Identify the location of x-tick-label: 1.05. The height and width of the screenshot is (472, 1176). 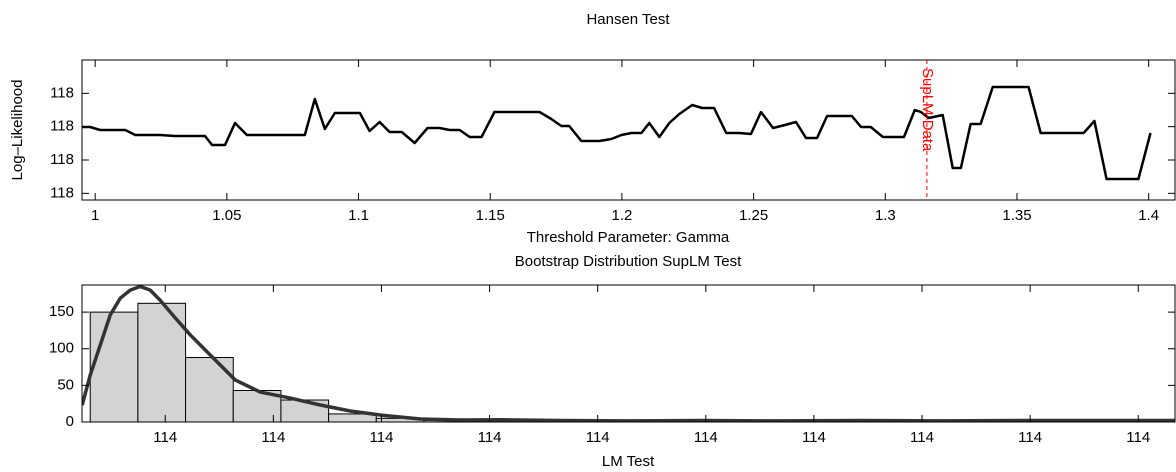
(226, 215).